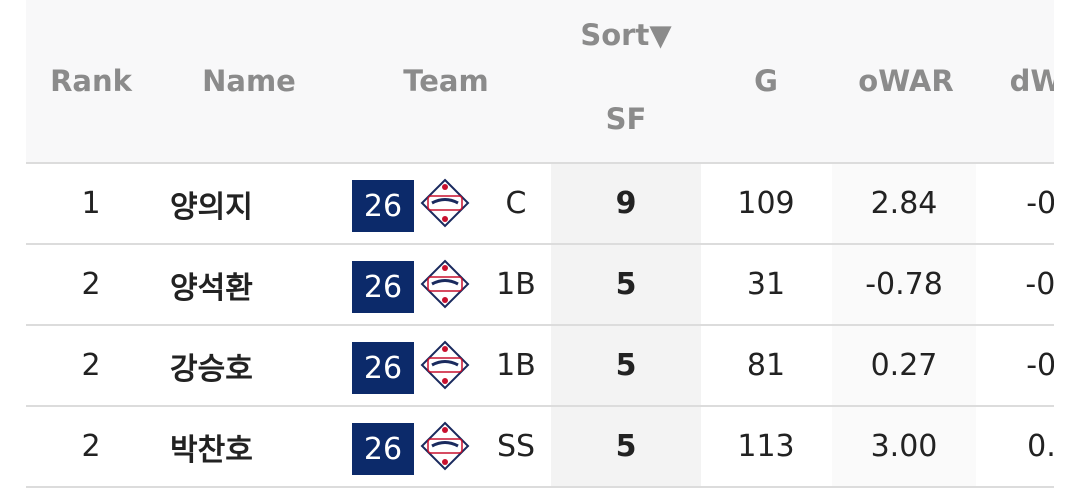  I want to click on owar-cell: -0.78, so click(904, 284).